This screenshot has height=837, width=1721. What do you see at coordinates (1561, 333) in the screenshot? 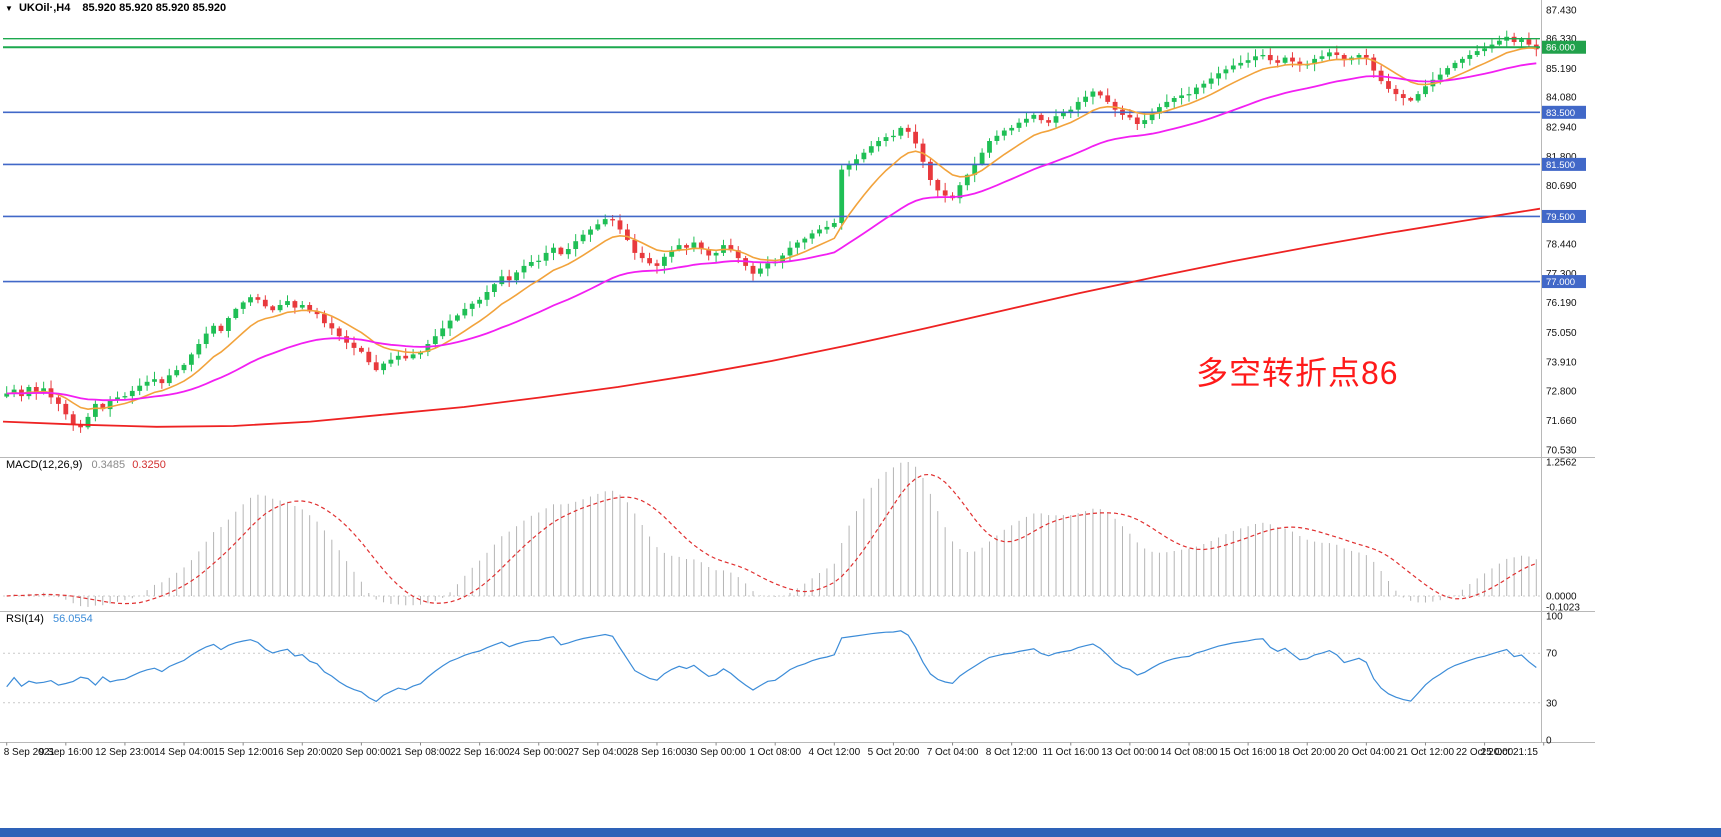
I see `price-axis-label: 75.050` at bounding box center [1561, 333].